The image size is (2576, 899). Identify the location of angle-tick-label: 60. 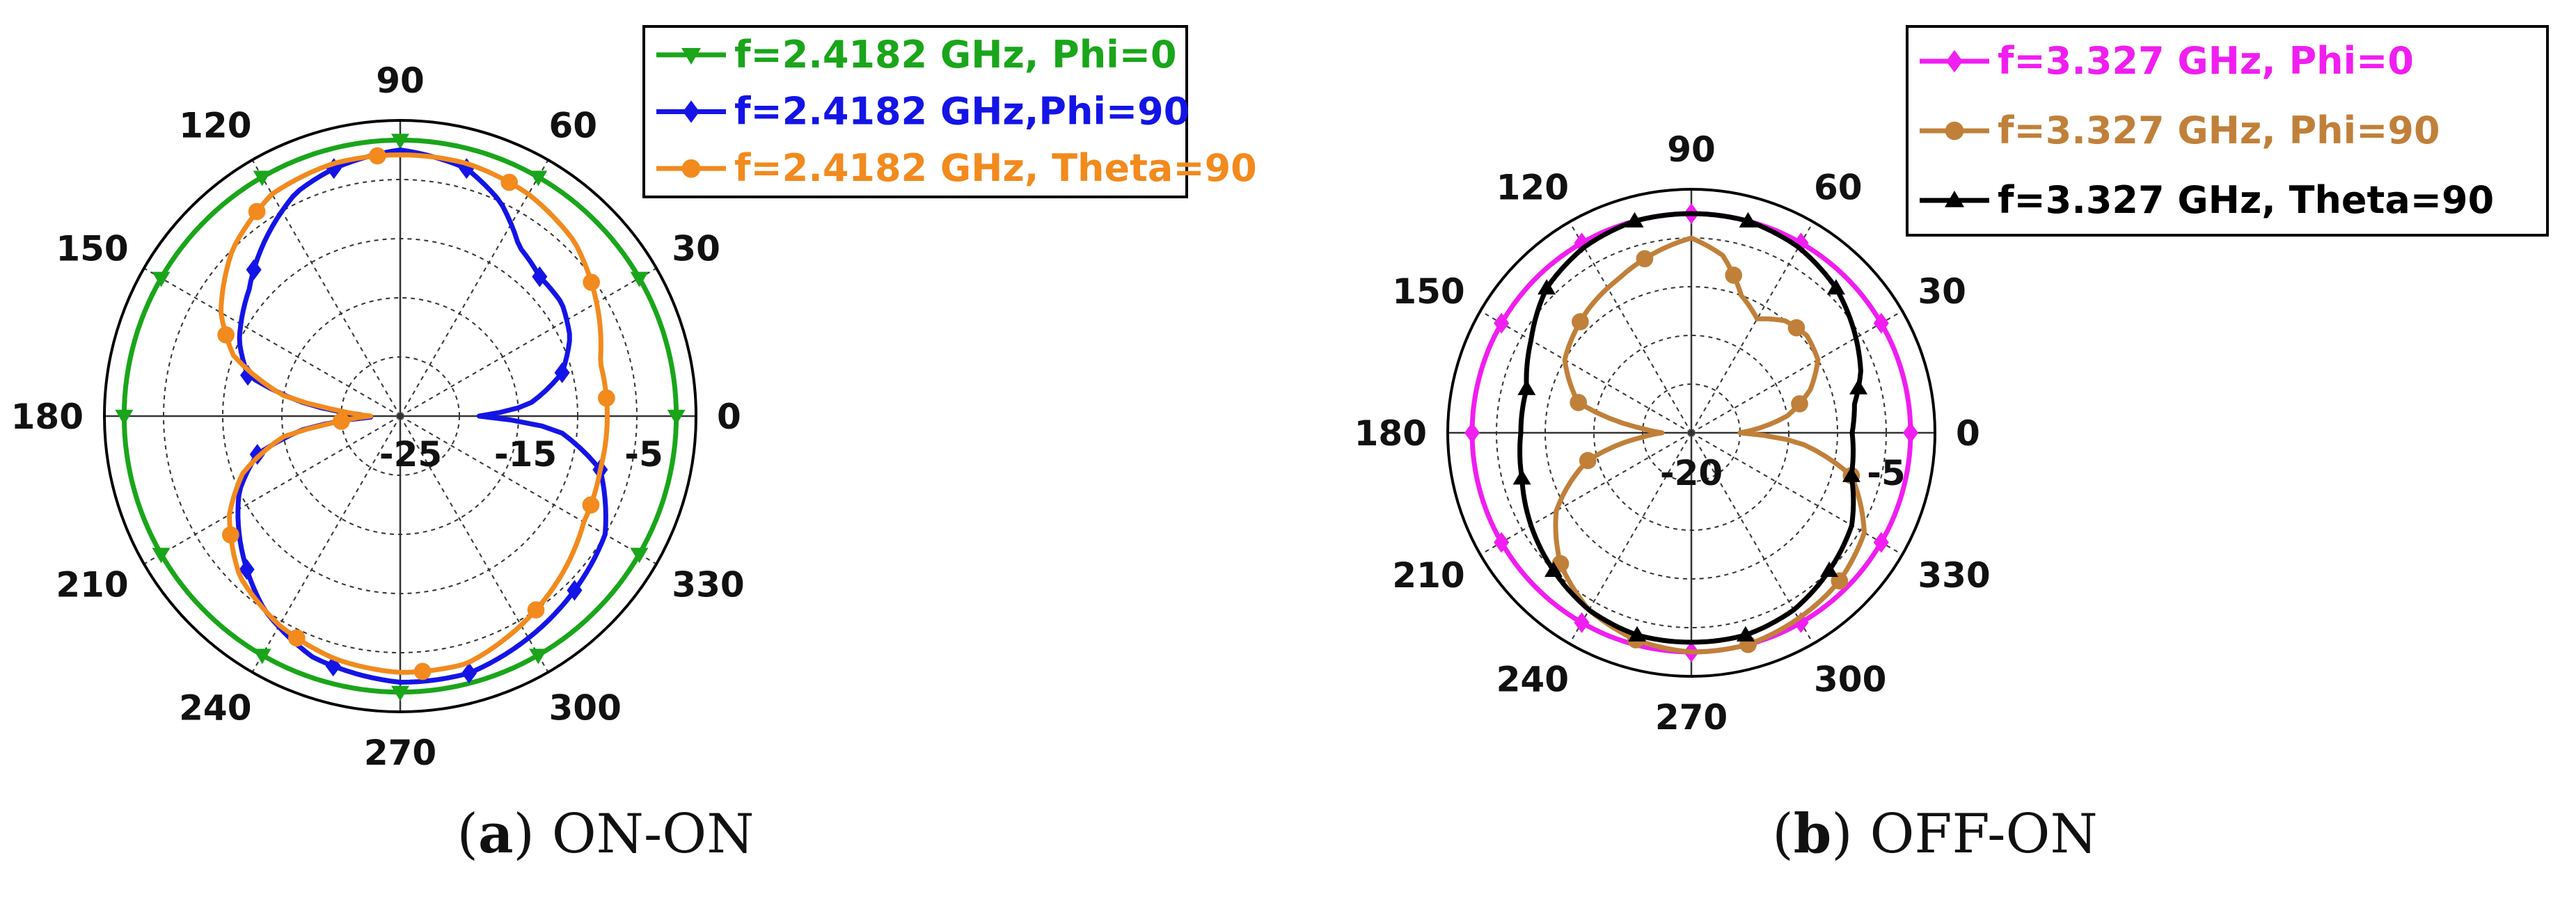
(573, 126).